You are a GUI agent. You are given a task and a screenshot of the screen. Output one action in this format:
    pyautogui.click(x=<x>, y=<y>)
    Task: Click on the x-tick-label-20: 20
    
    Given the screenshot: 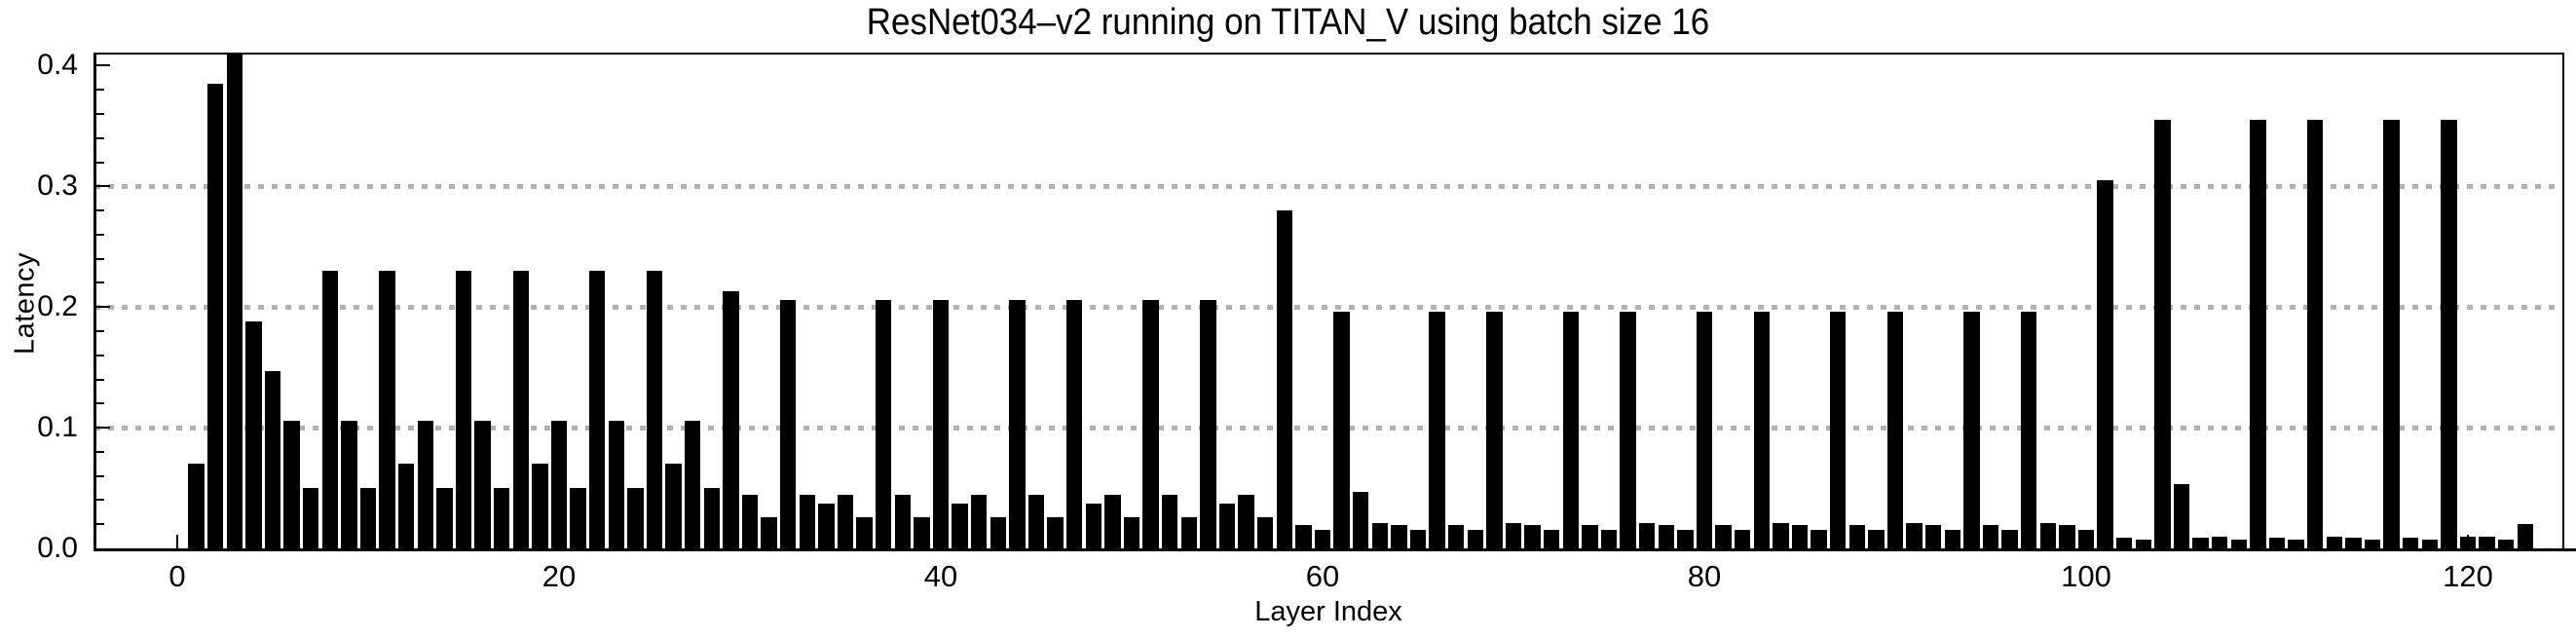 What is the action you would take?
    pyautogui.click(x=559, y=576)
    